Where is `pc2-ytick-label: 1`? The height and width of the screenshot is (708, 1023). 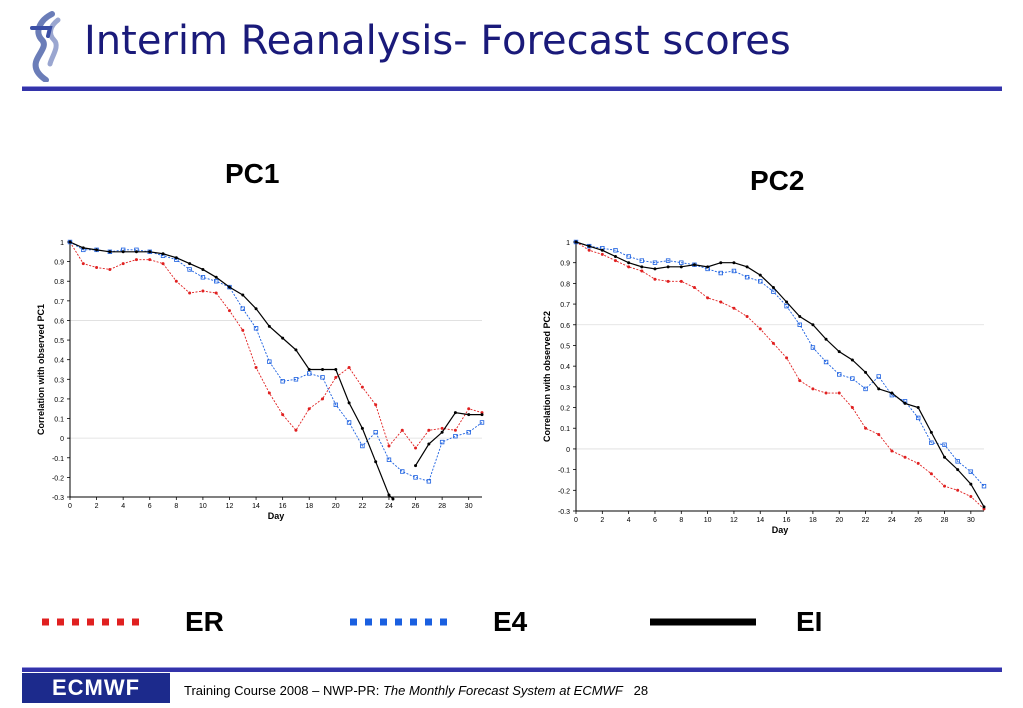 pc2-ytick-label: 1 is located at coordinates (568, 243).